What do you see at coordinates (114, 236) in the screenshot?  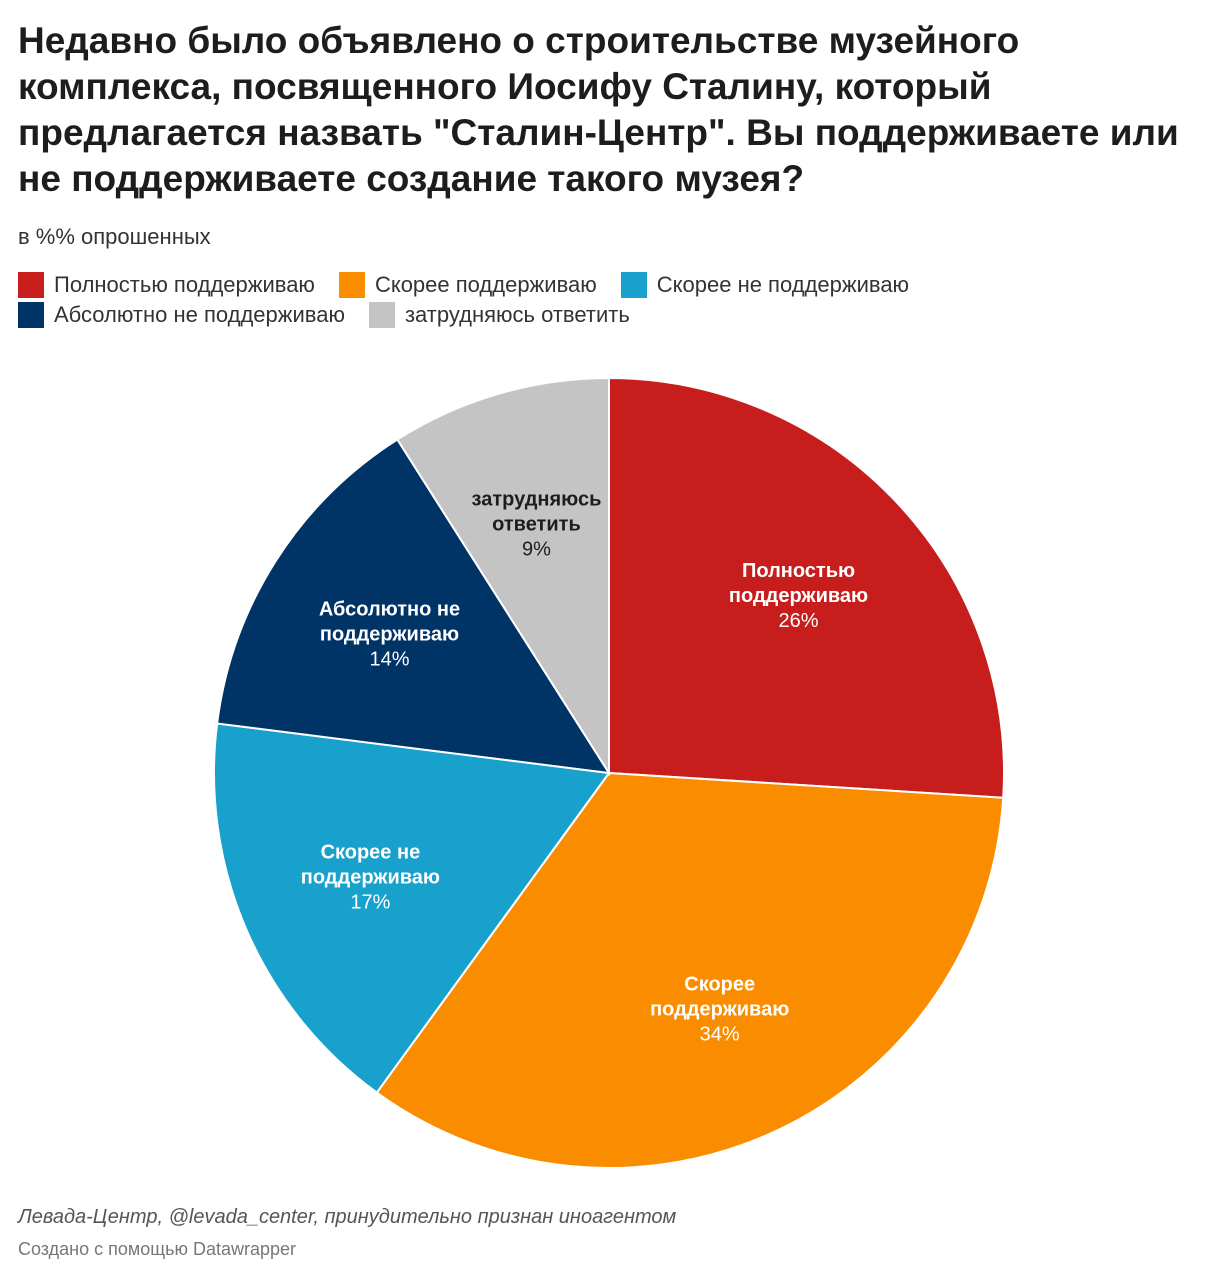 I see `chart-subtitle: в %% опрошенных` at bounding box center [114, 236].